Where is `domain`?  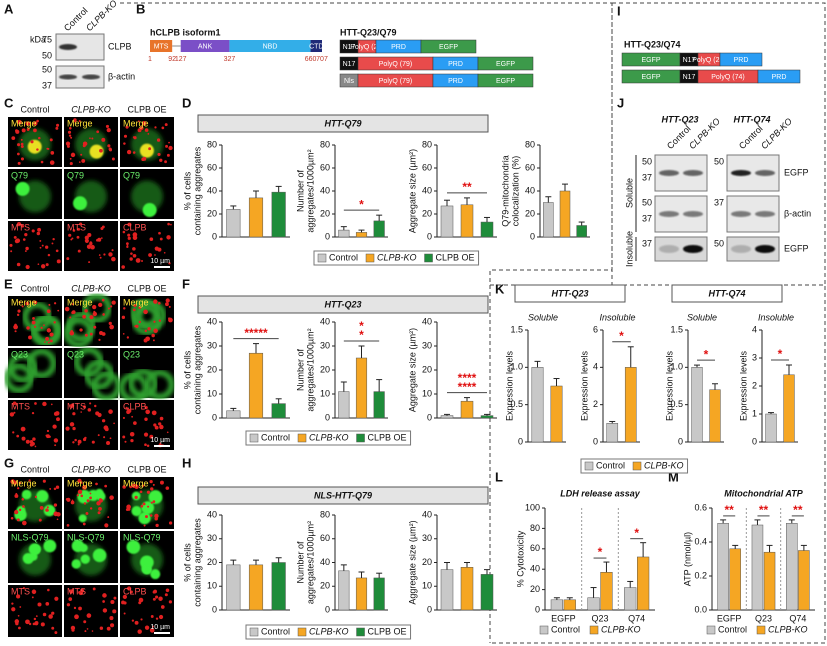
domain is located at coordinates (316, 46).